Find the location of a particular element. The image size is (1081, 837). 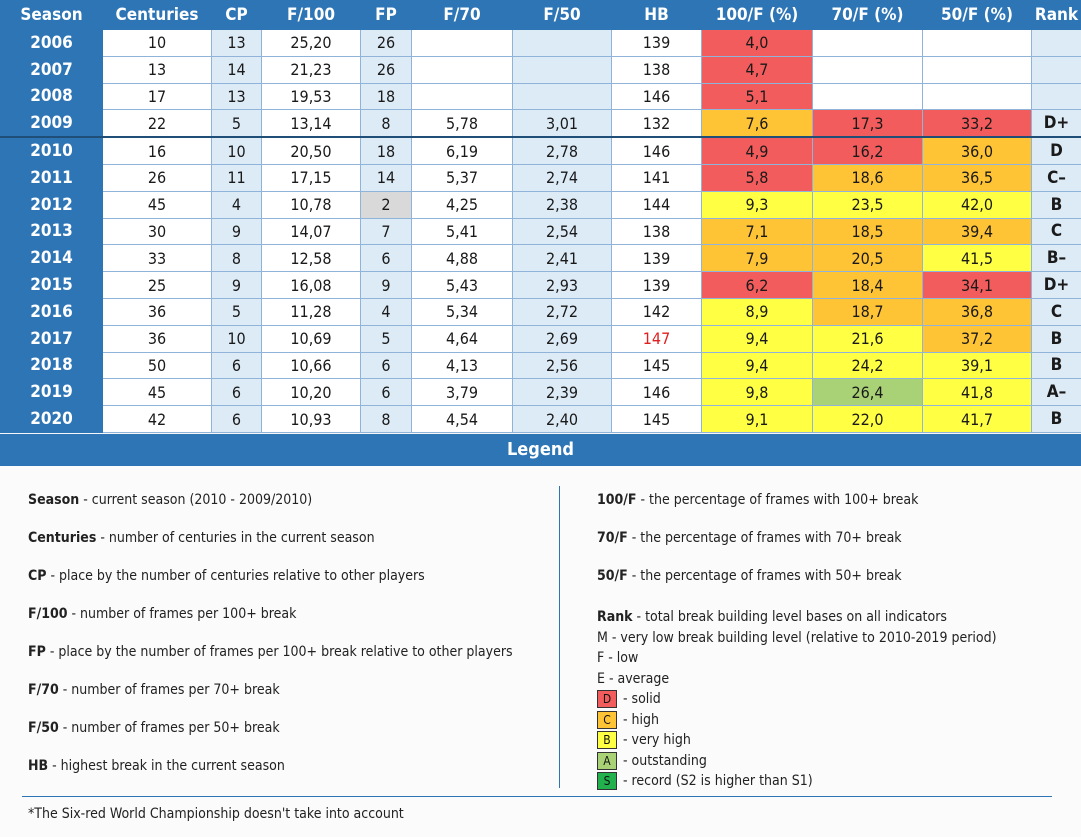

cell-f50 is located at coordinates (562, 43).